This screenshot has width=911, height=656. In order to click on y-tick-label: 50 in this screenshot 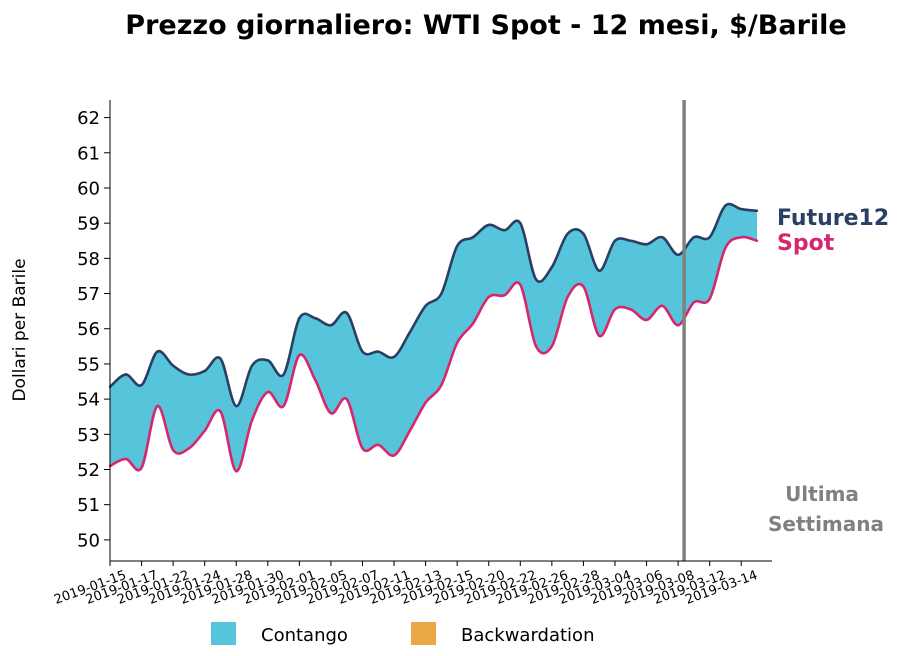, I will do `click(88, 540)`.